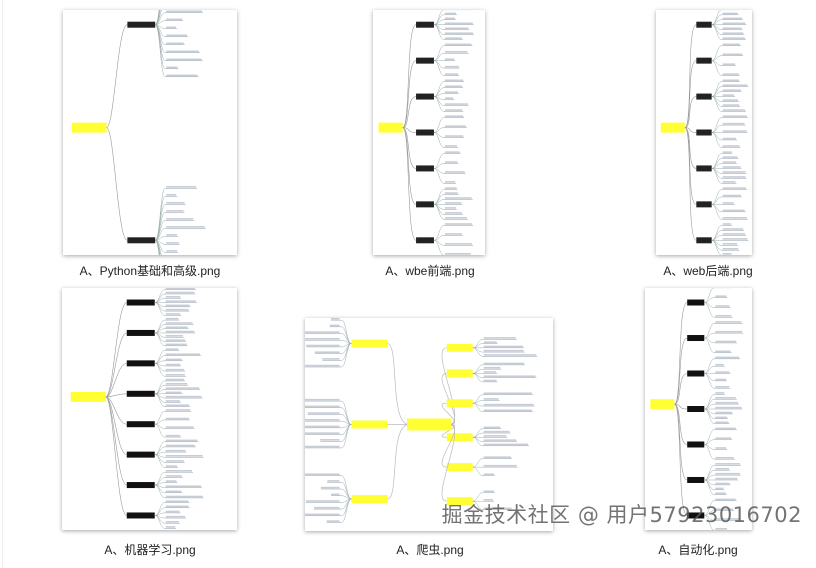 The image size is (816, 568). I want to click on file-name: A、Python基础和高级.png, so click(150, 271).